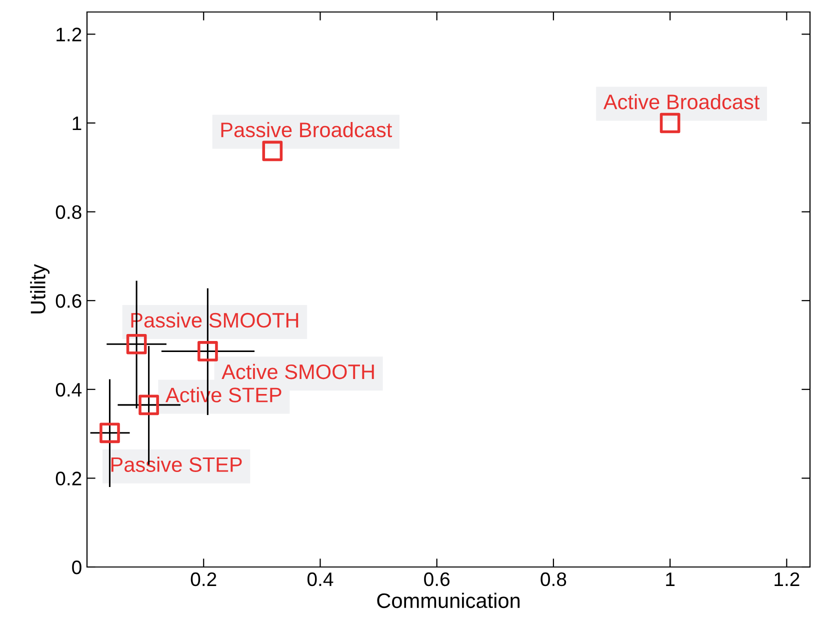 The width and height of the screenshot is (816, 617). I want to click on x-tick-label: 0.8, so click(553, 579).